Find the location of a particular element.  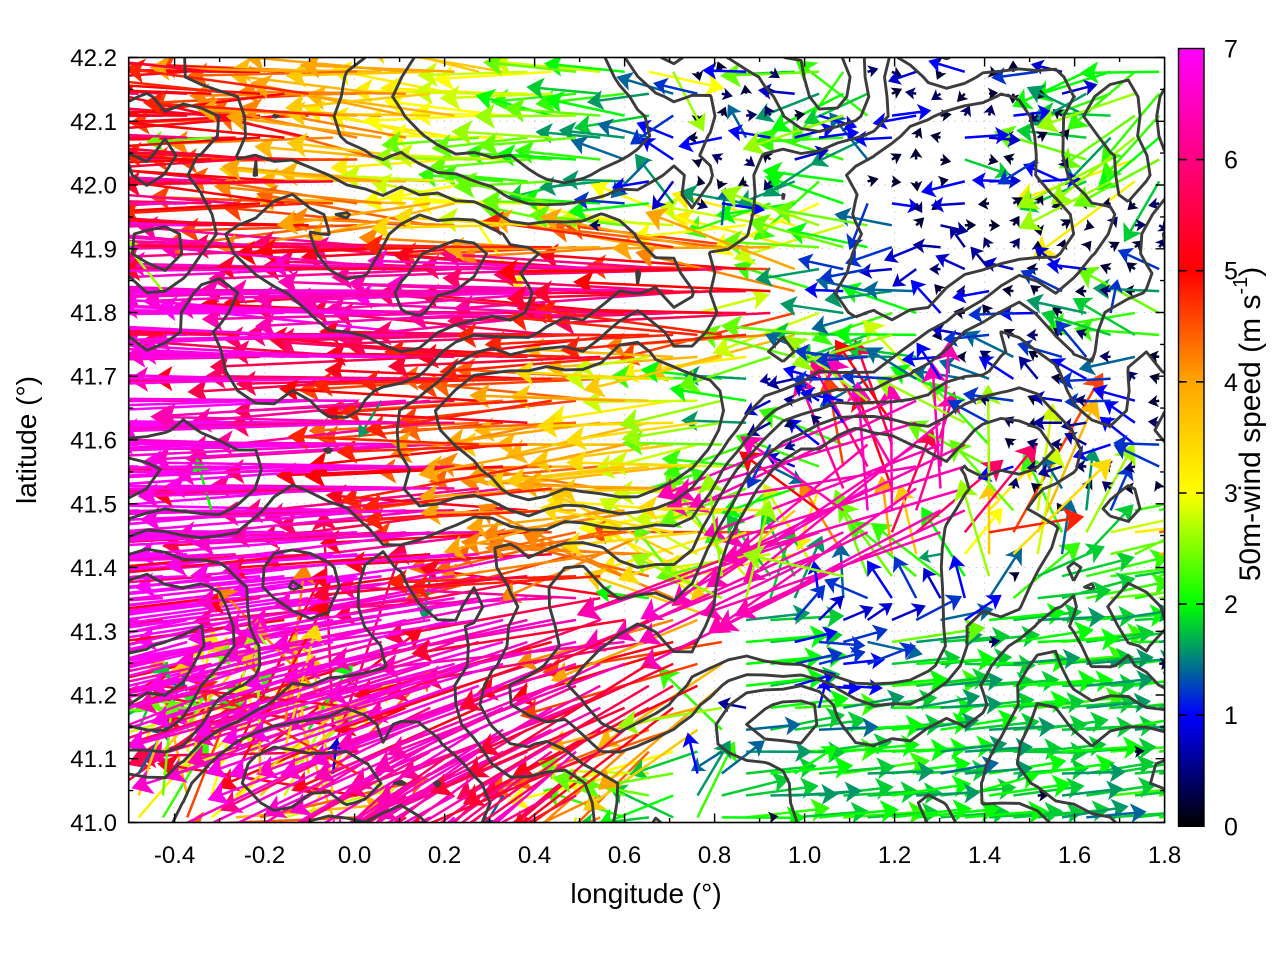

svg-text: 1 is located at coordinates (1231, 716).